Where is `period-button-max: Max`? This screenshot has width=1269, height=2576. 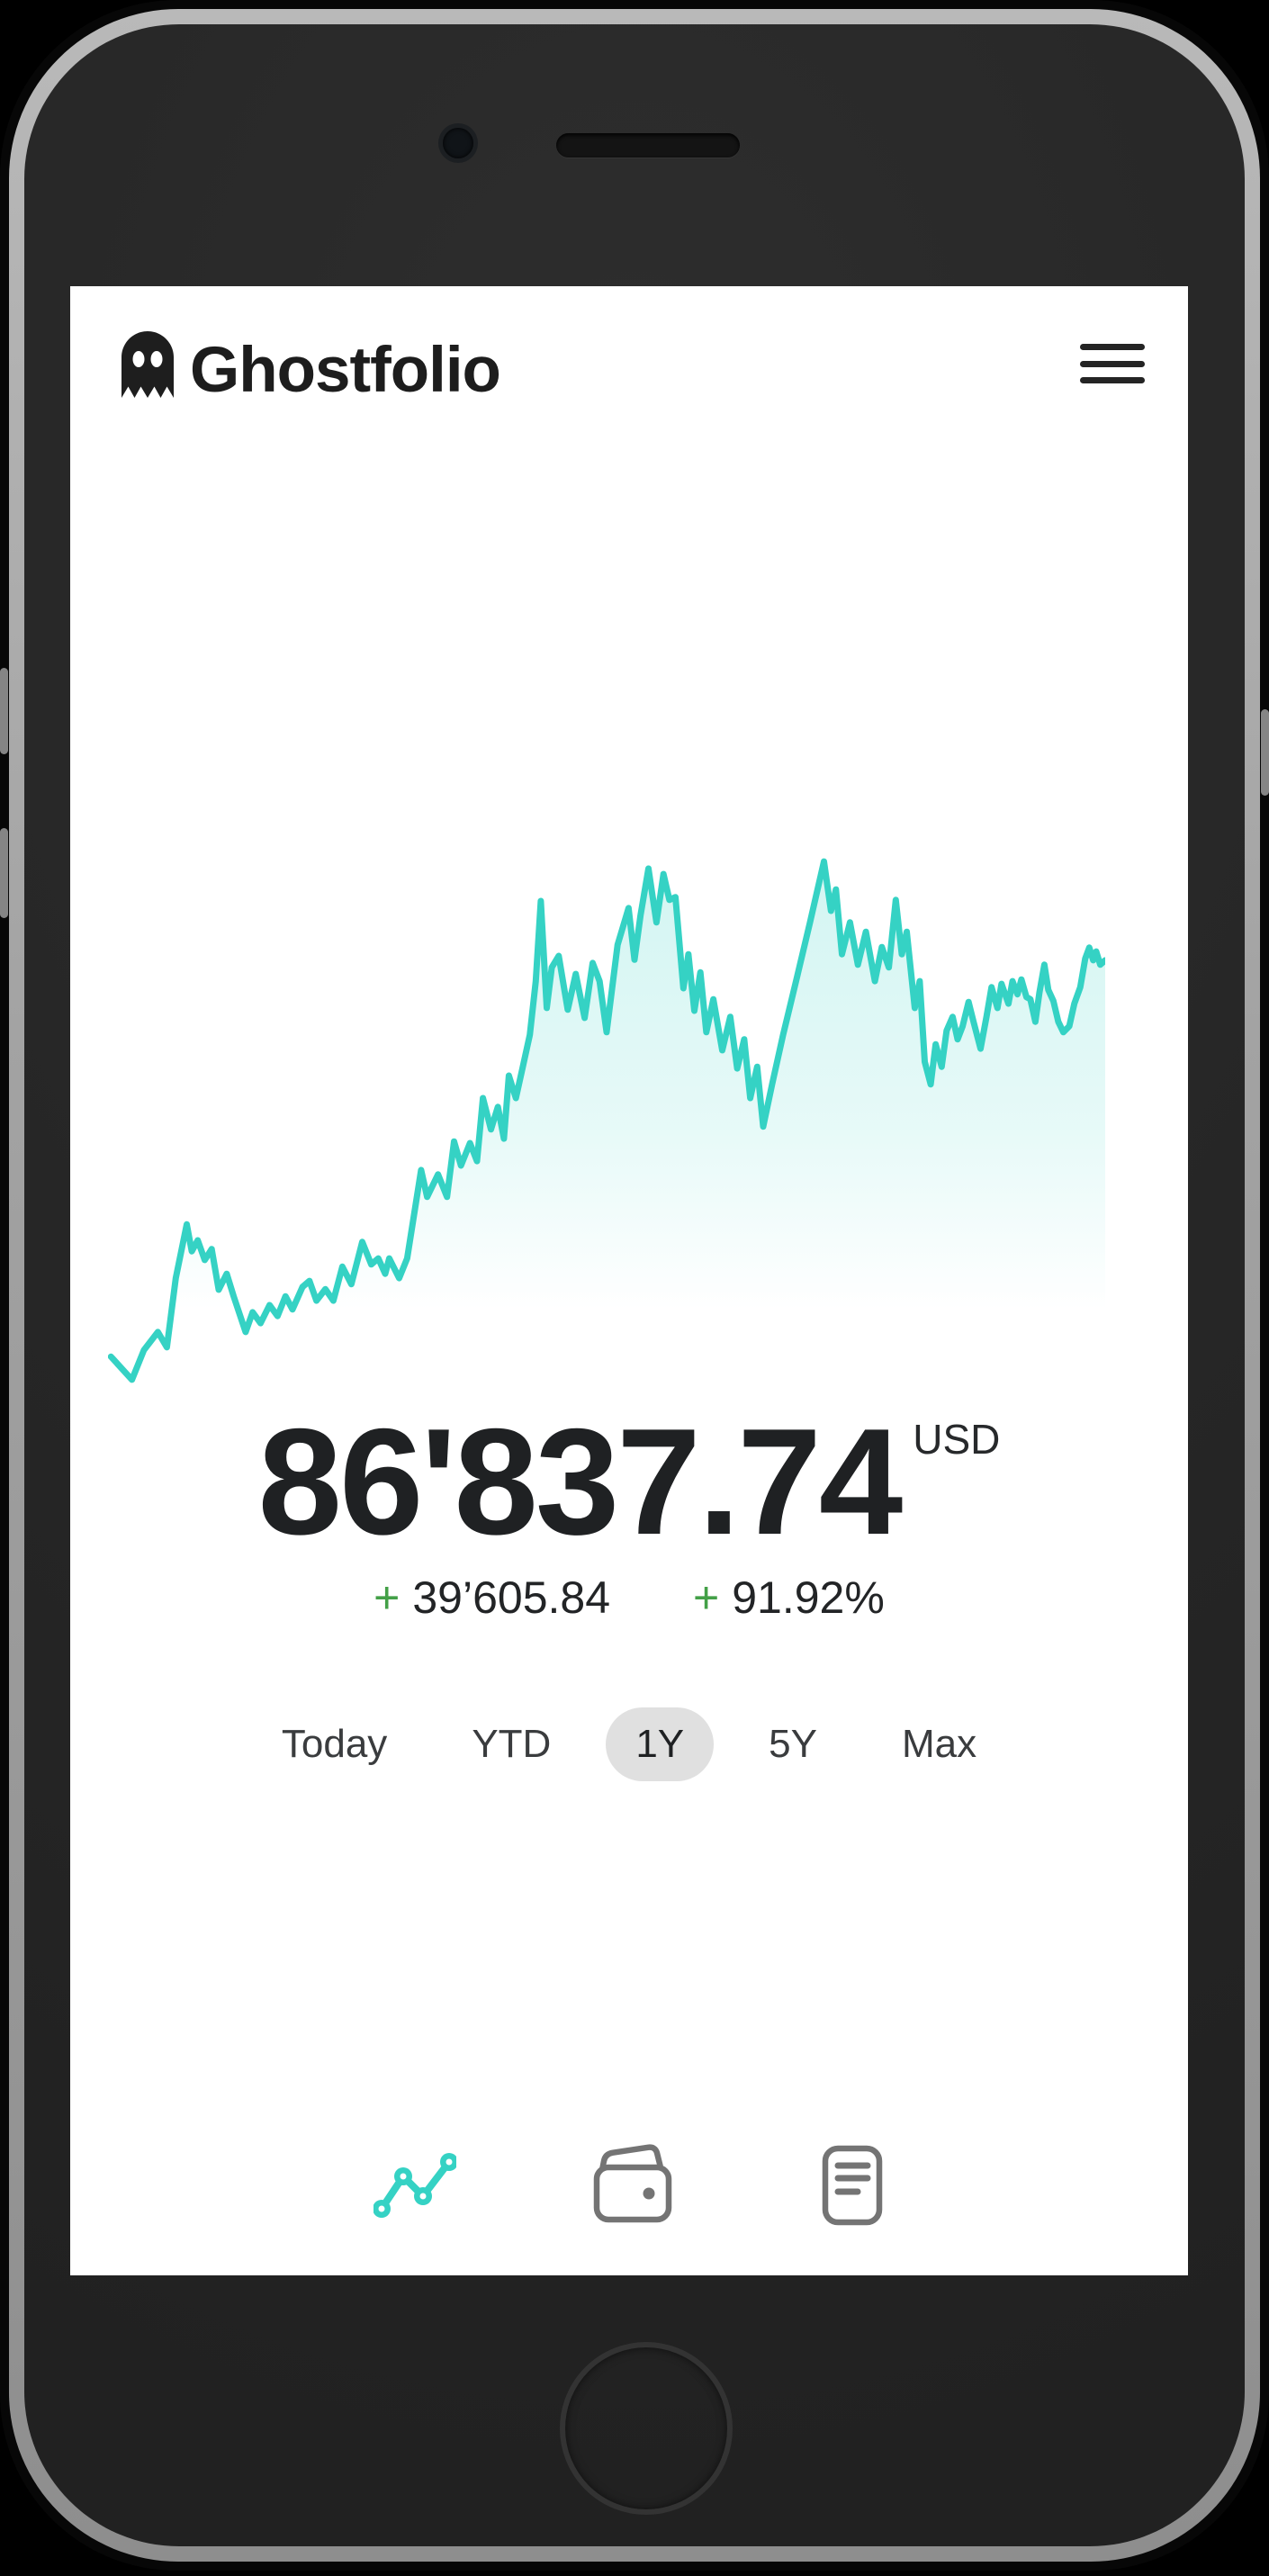 period-button-max: Max is located at coordinates (939, 1744).